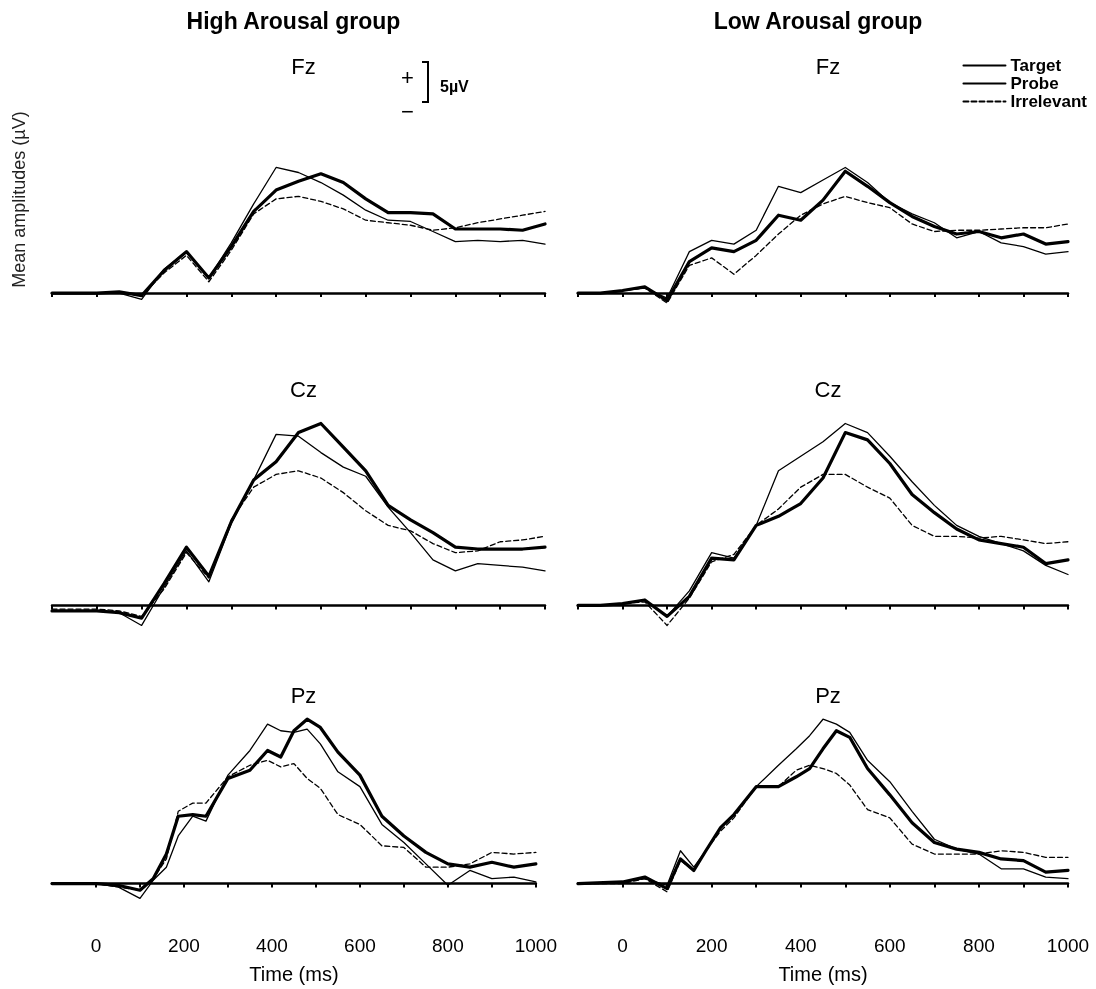 Image resolution: width=1096 pixels, height=989 pixels. I want to click on y-axis-title: Mean amplitudes (µV), so click(19, 199).